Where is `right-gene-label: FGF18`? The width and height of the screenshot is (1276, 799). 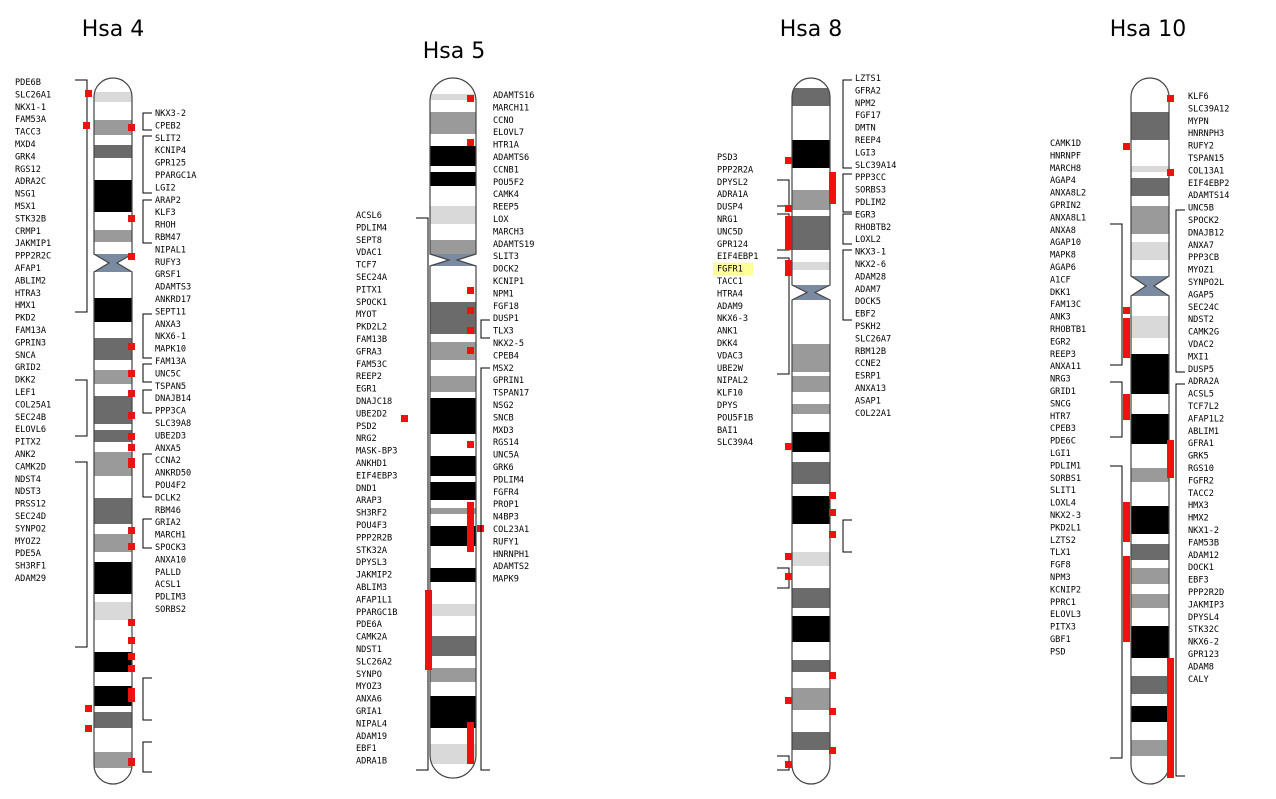
right-gene-label: FGF18 is located at coordinates (506, 307).